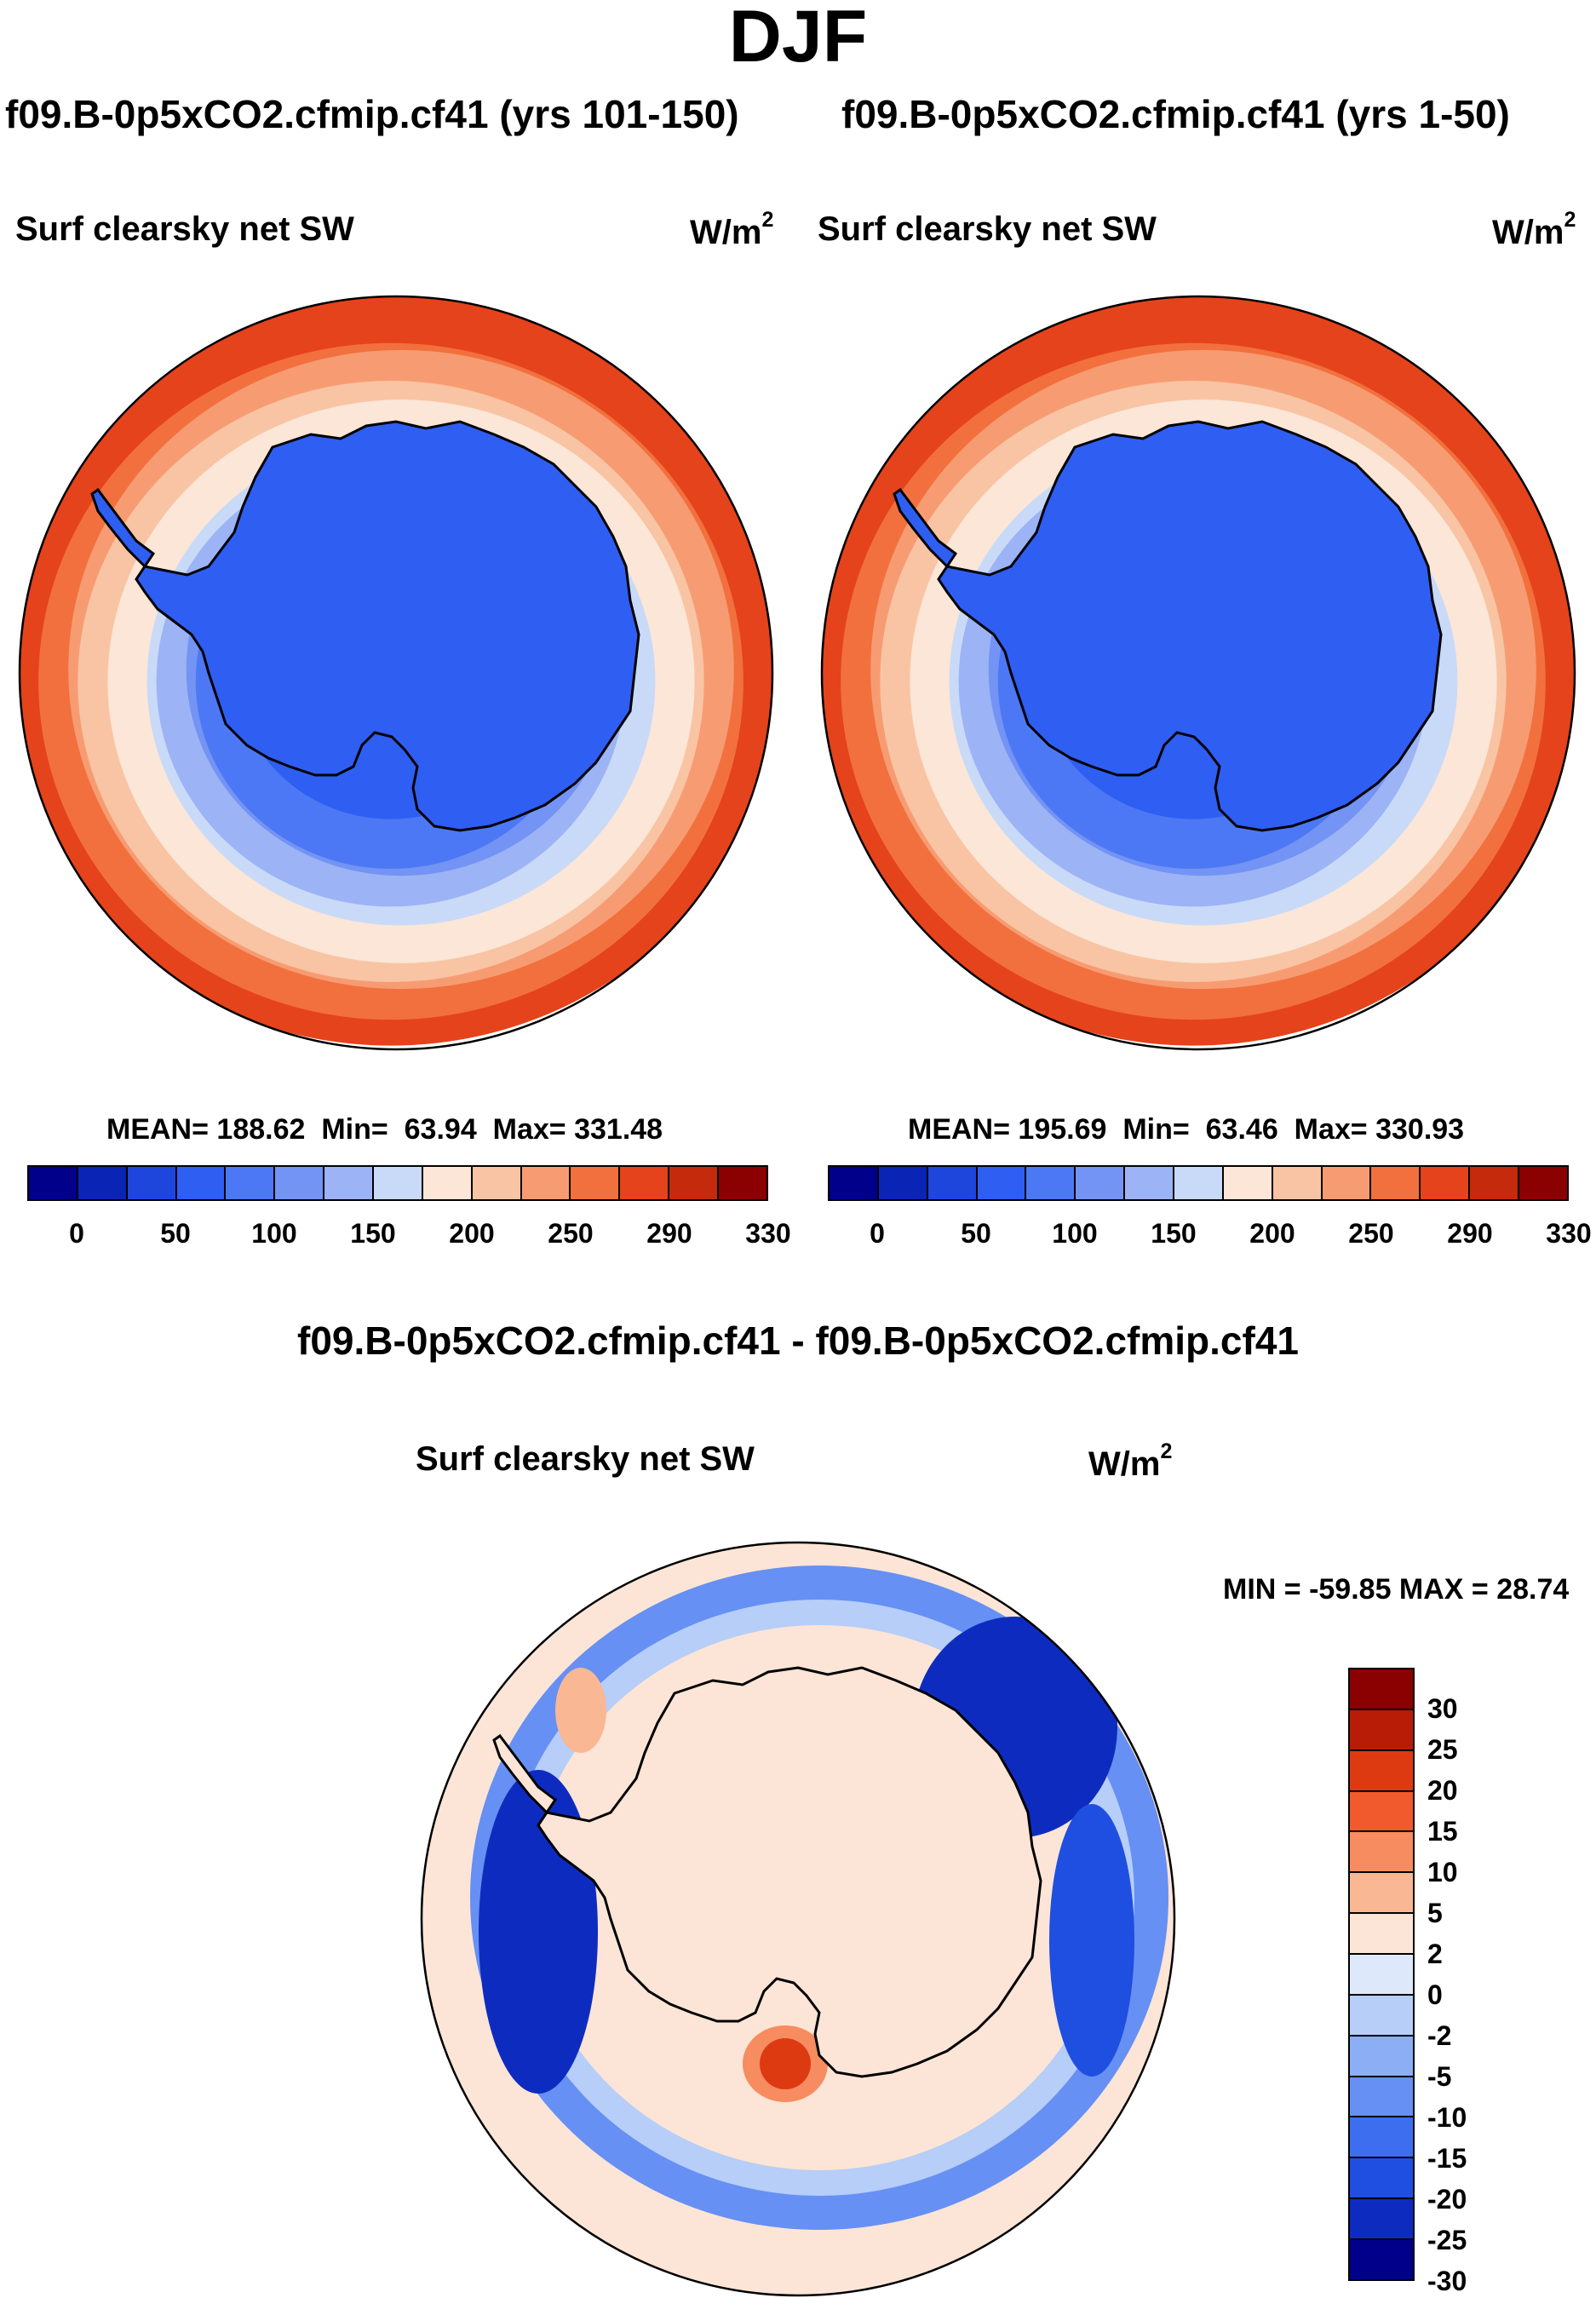 This screenshot has height=2298, width=1596. Describe the element at coordinates (1130, 1461) in the screenshot. I see `diff-units: W/m2` at that location.